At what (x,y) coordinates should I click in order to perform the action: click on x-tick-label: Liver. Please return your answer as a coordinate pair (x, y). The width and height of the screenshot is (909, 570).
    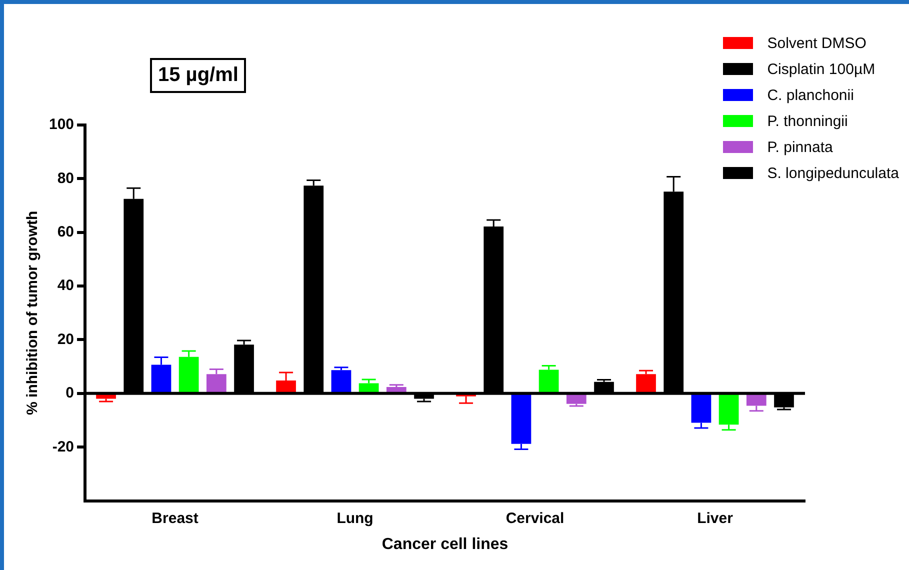
    Looking at the image, I should click on (715, 518).